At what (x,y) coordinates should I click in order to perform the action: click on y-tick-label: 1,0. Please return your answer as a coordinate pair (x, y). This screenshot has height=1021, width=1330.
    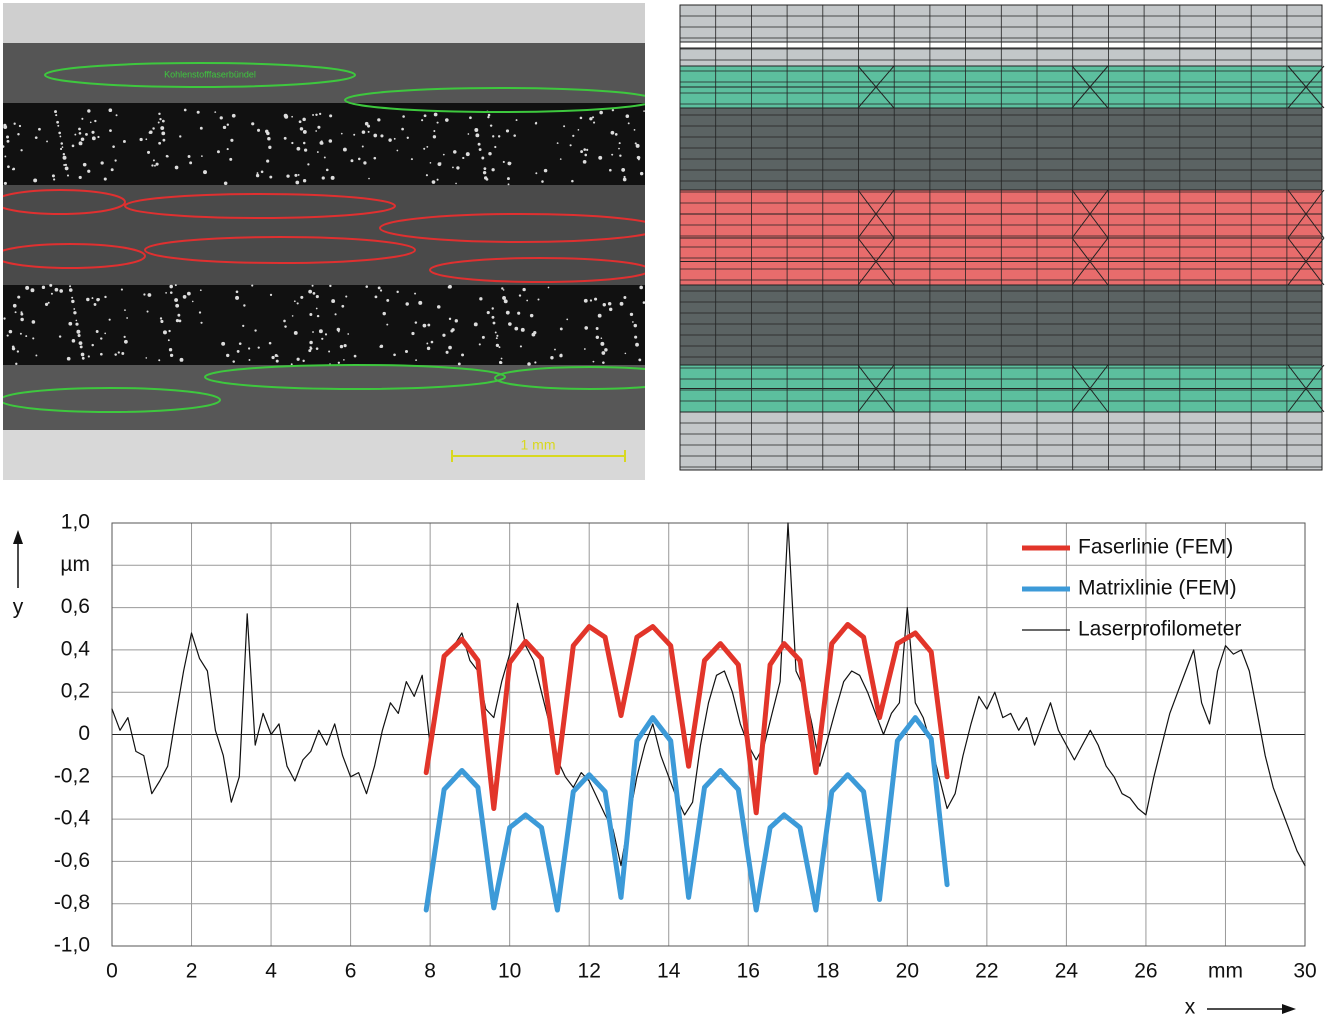
    Looking at the image, I should click on (75, 522).